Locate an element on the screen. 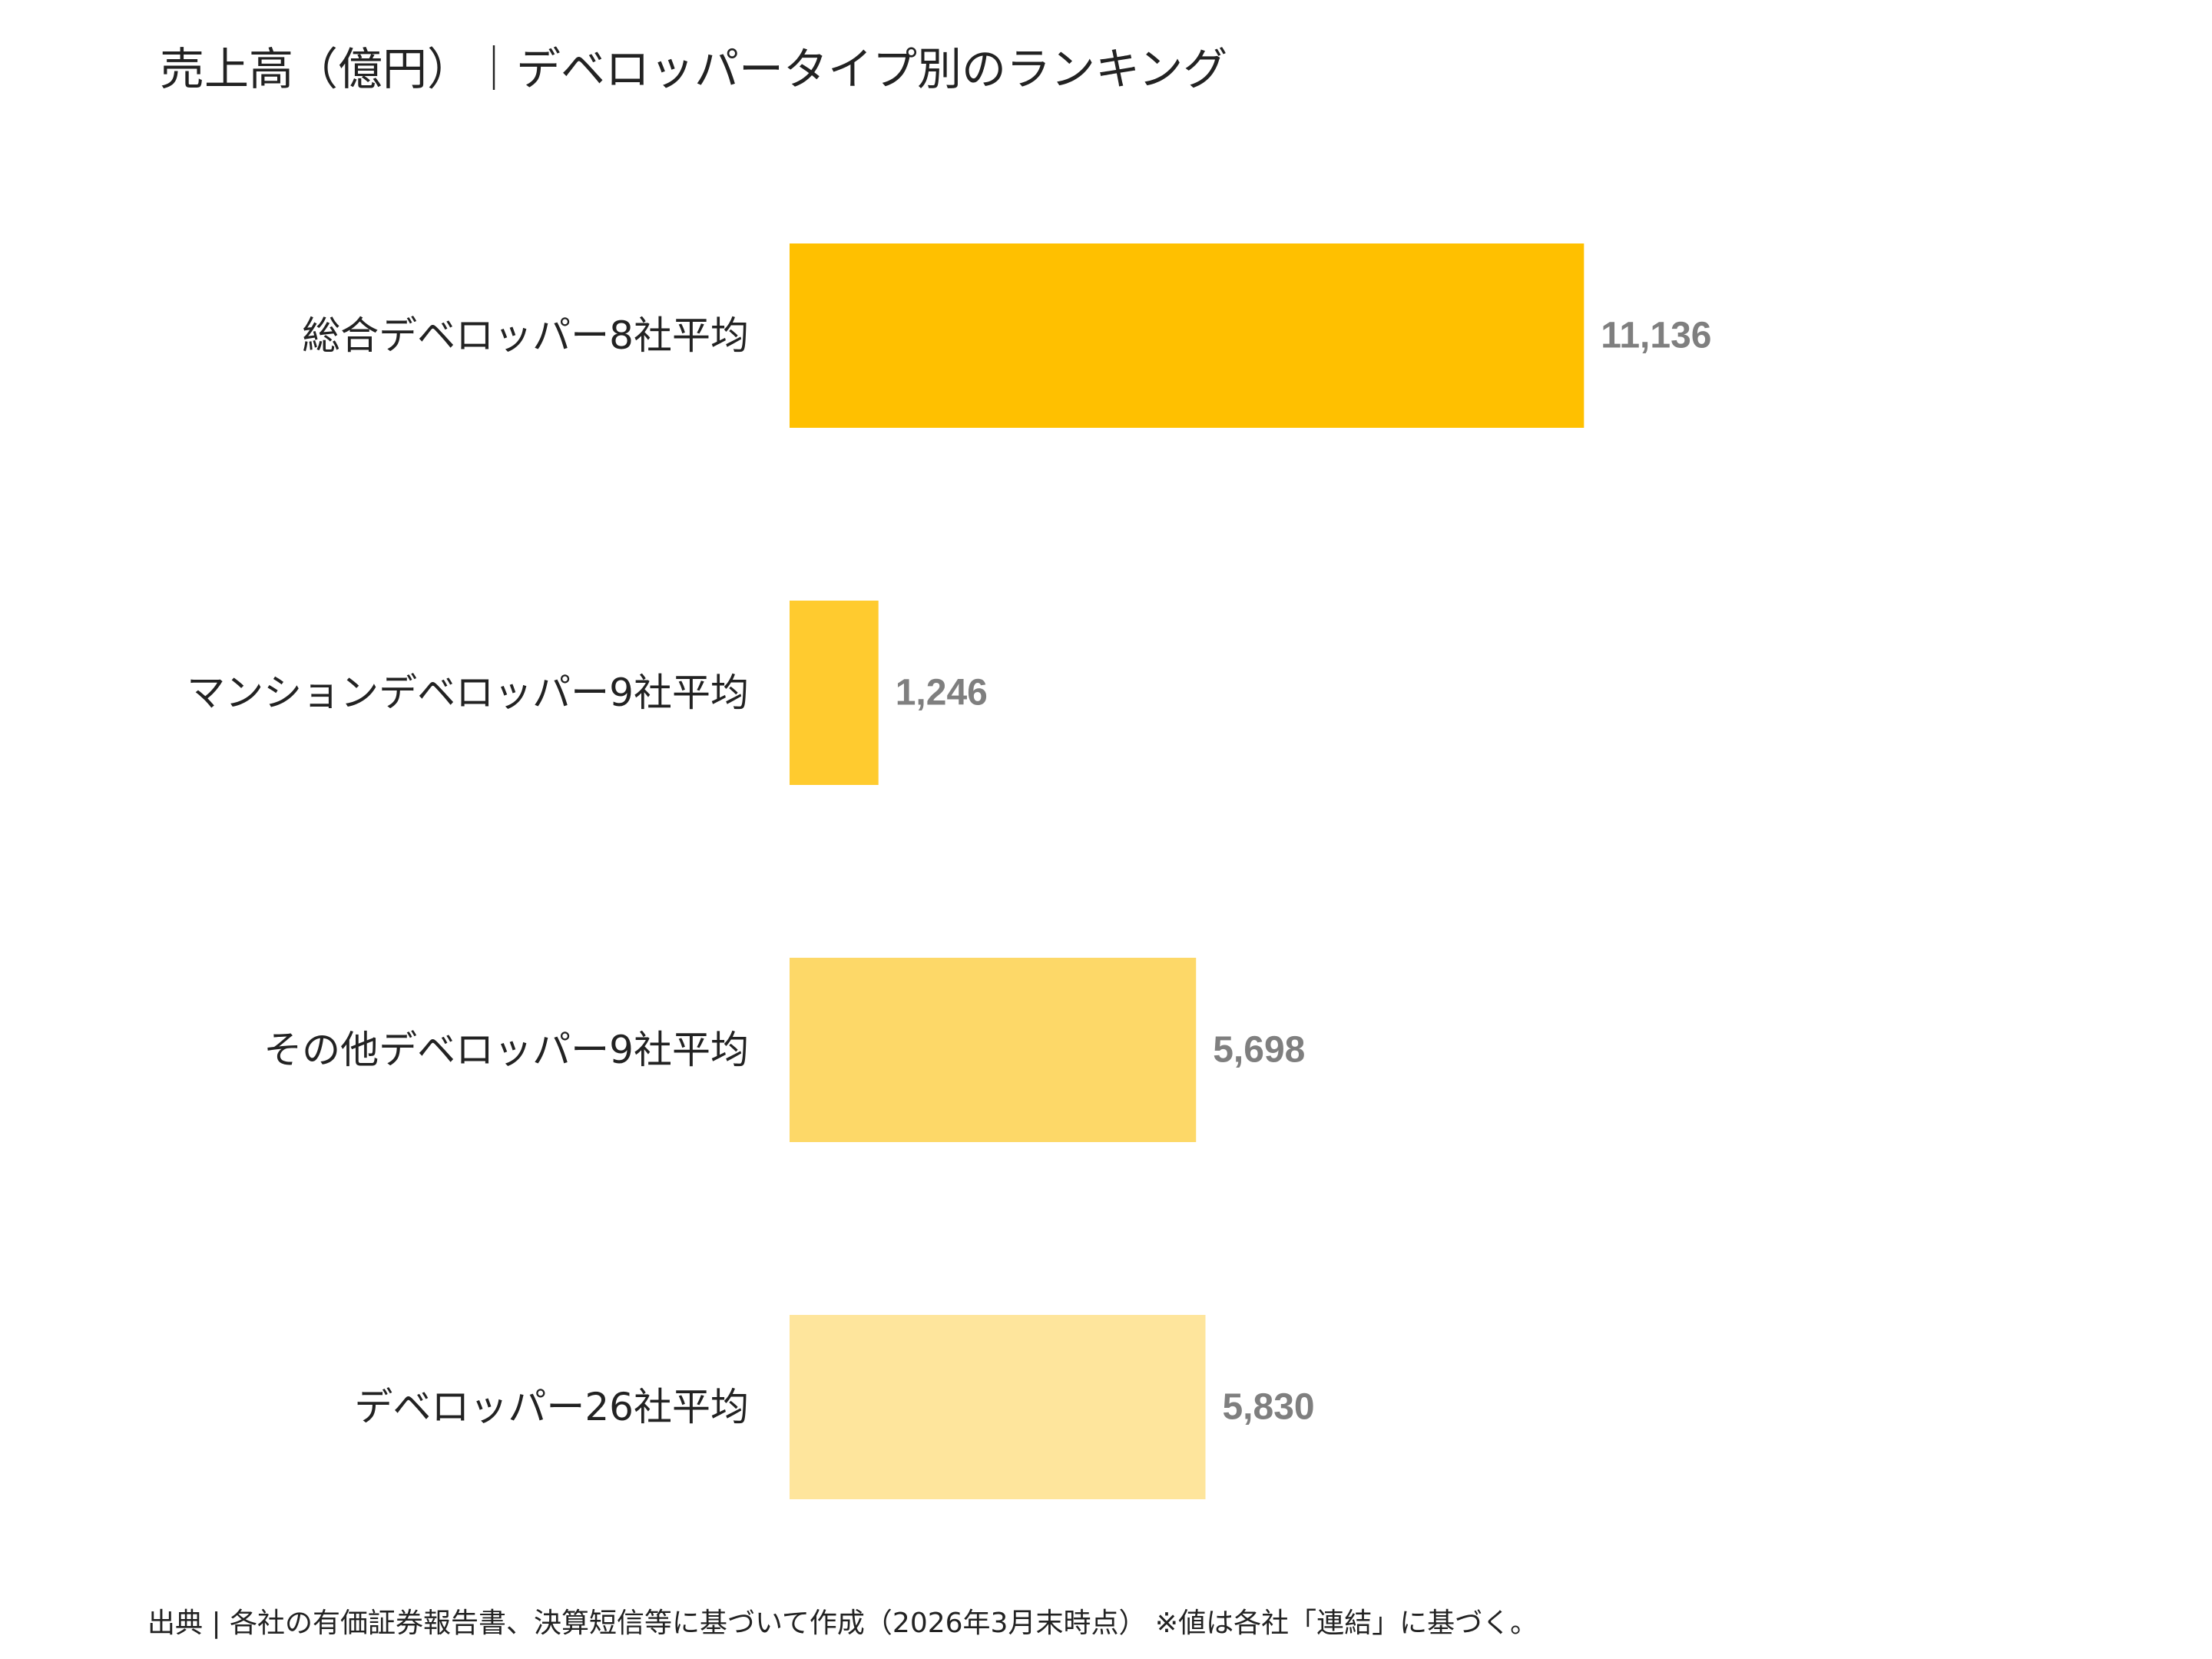  chart-title: 売上高（億円）｜デベロッパータイプ別のランキング is located at coordinates (694, 69).